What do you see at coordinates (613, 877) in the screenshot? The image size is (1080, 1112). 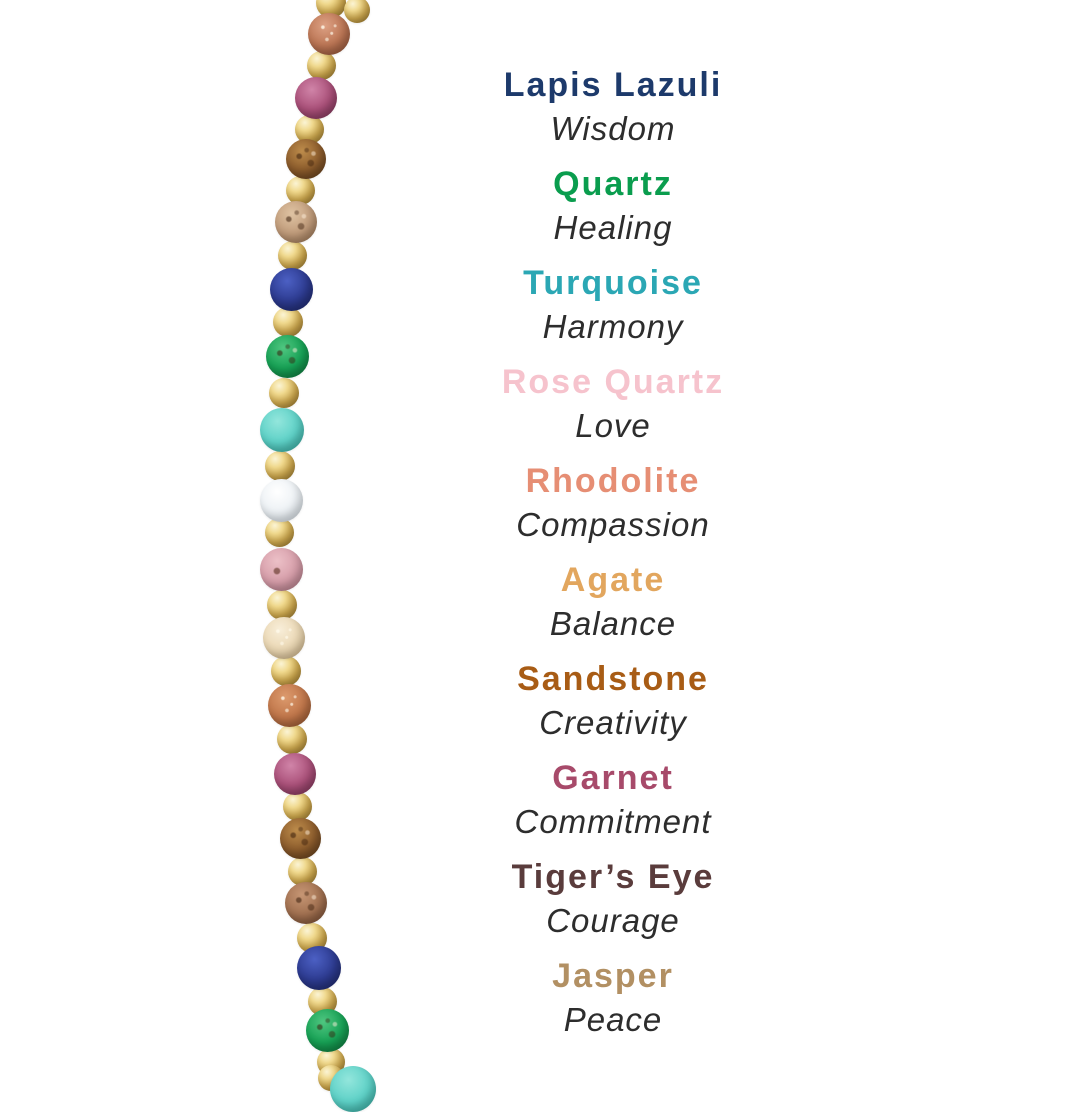 I see `stone-name: Tiger’s Eye` at bounding box center [613, 877].